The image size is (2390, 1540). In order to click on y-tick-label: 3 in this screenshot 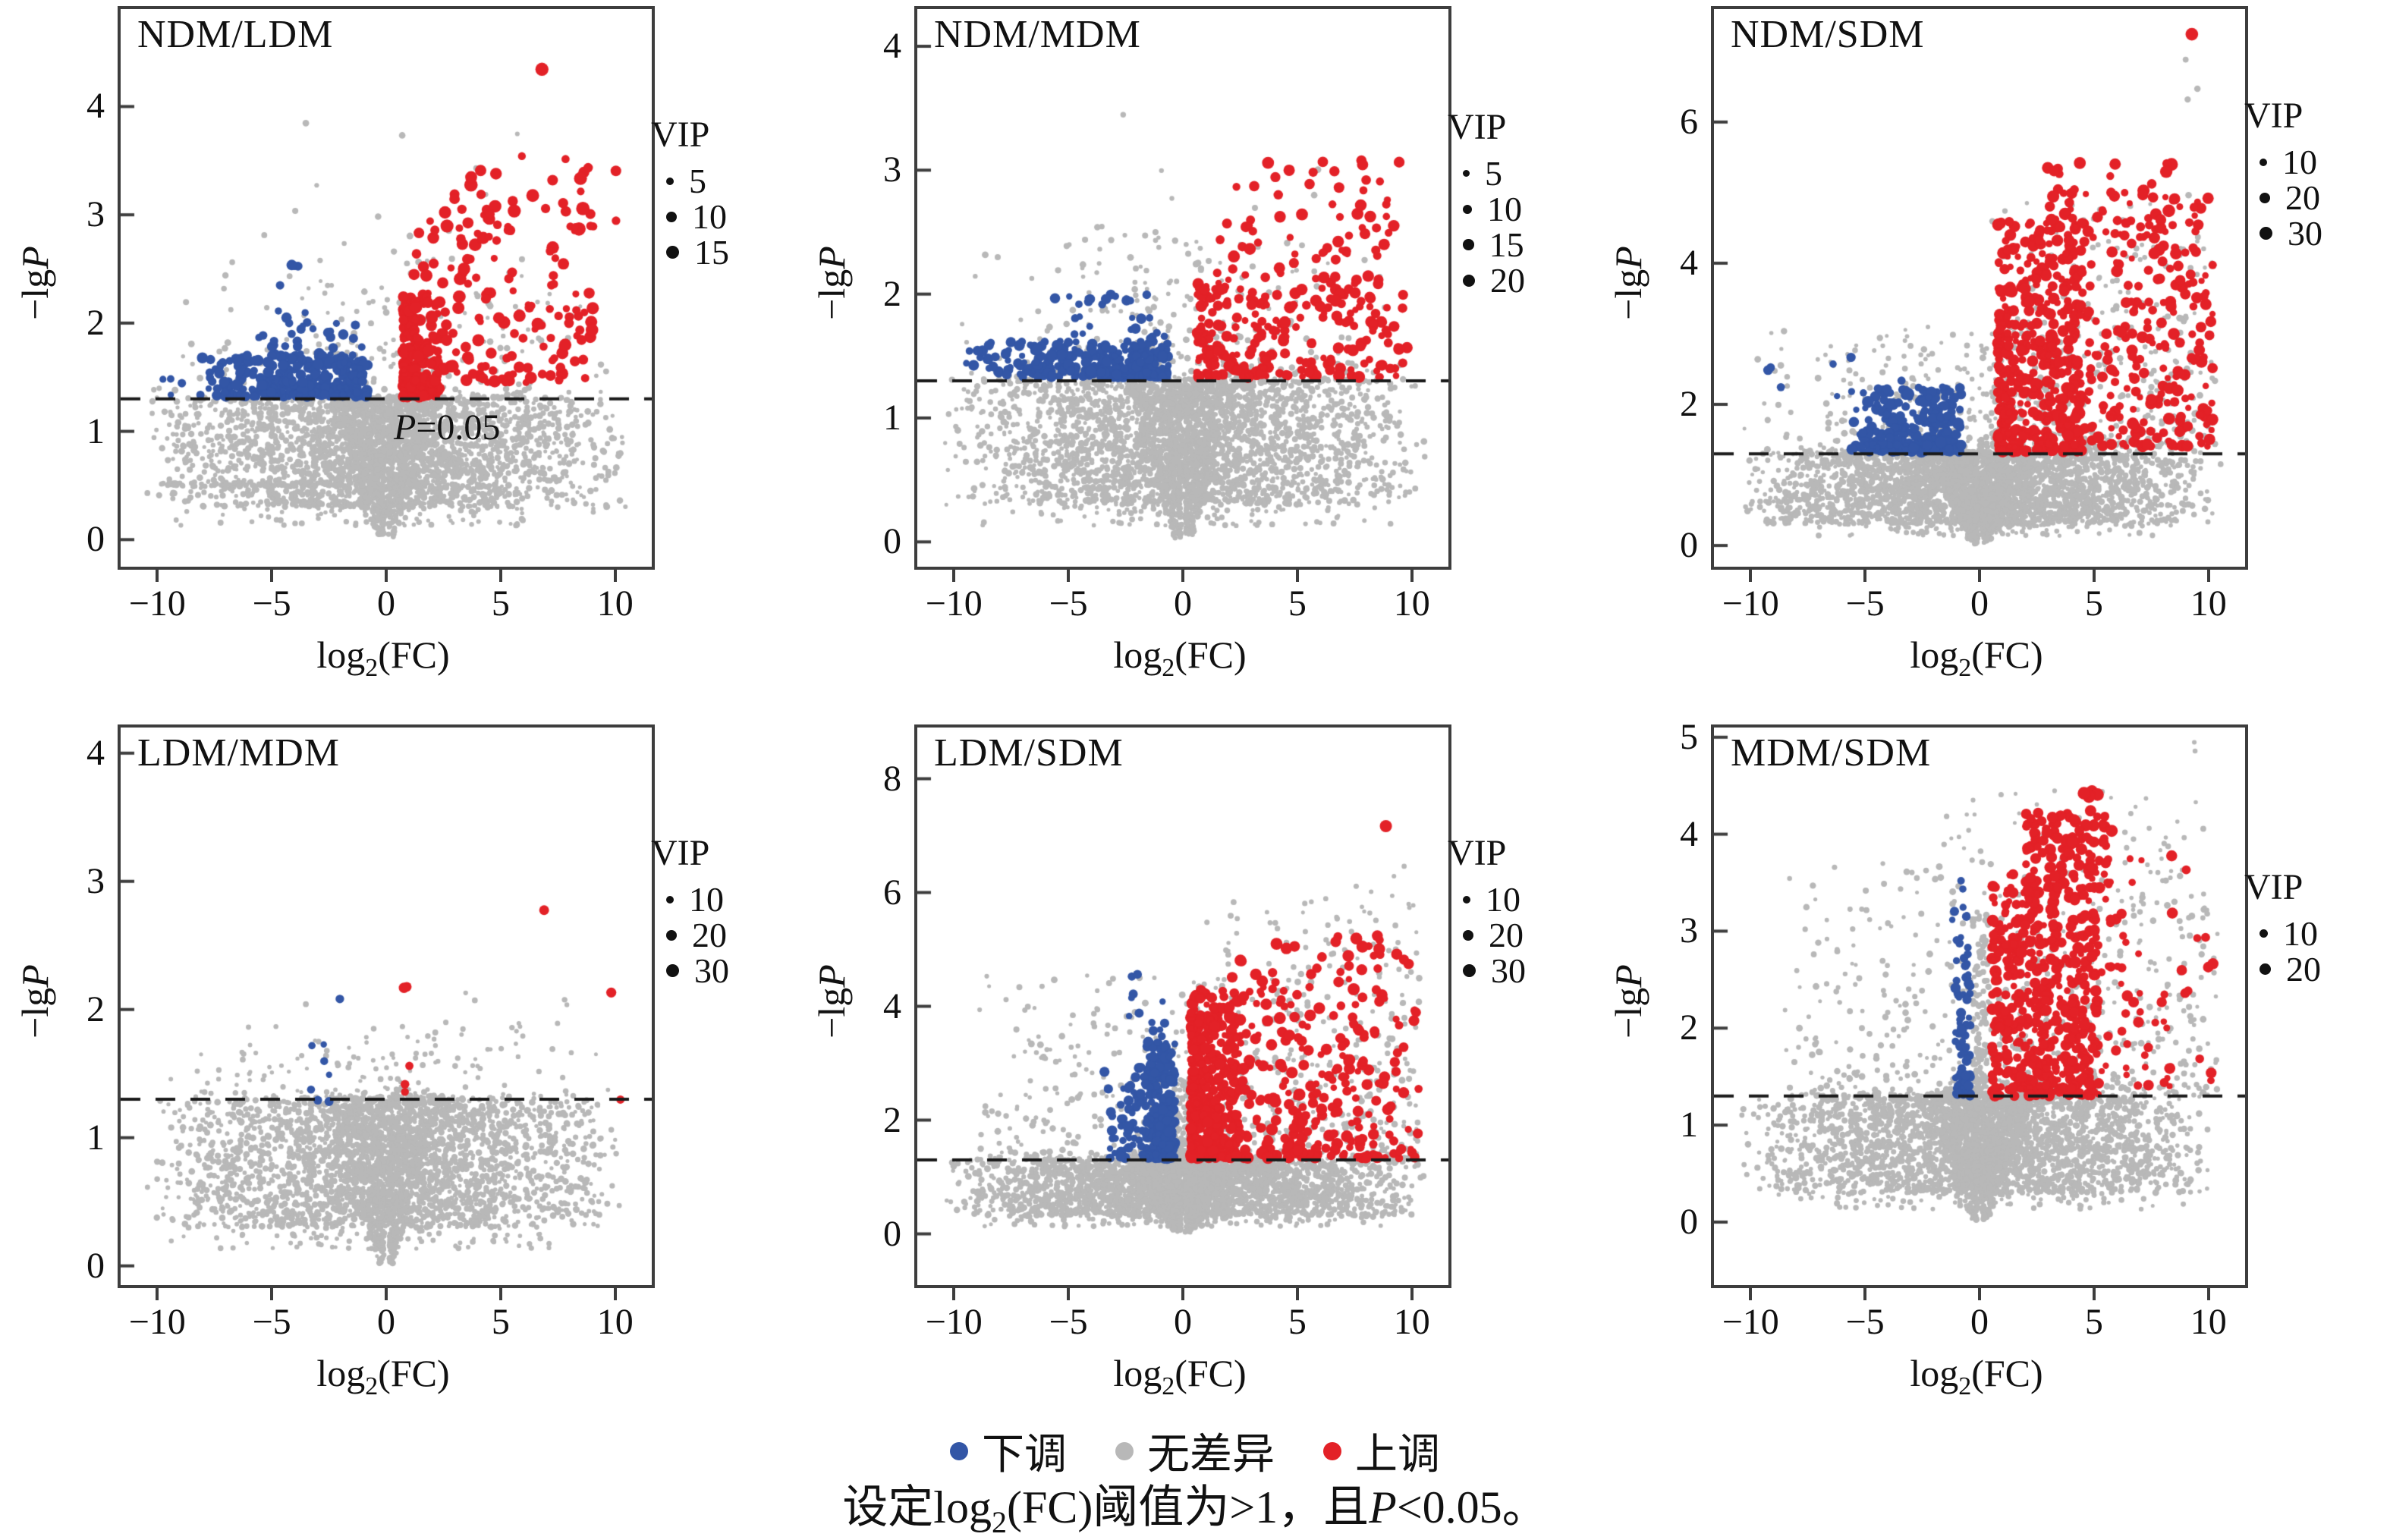, I will do `click(95, 214)`.